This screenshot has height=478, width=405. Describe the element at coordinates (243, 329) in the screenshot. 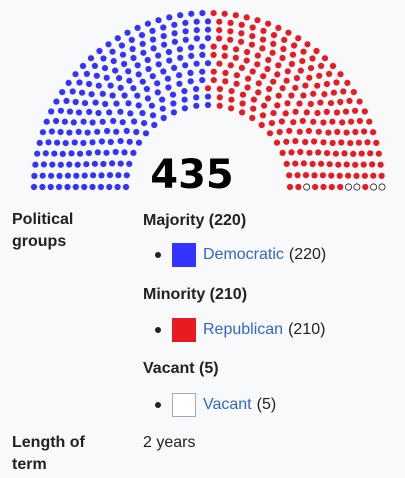

I see `republican-link: Republican` at that location.